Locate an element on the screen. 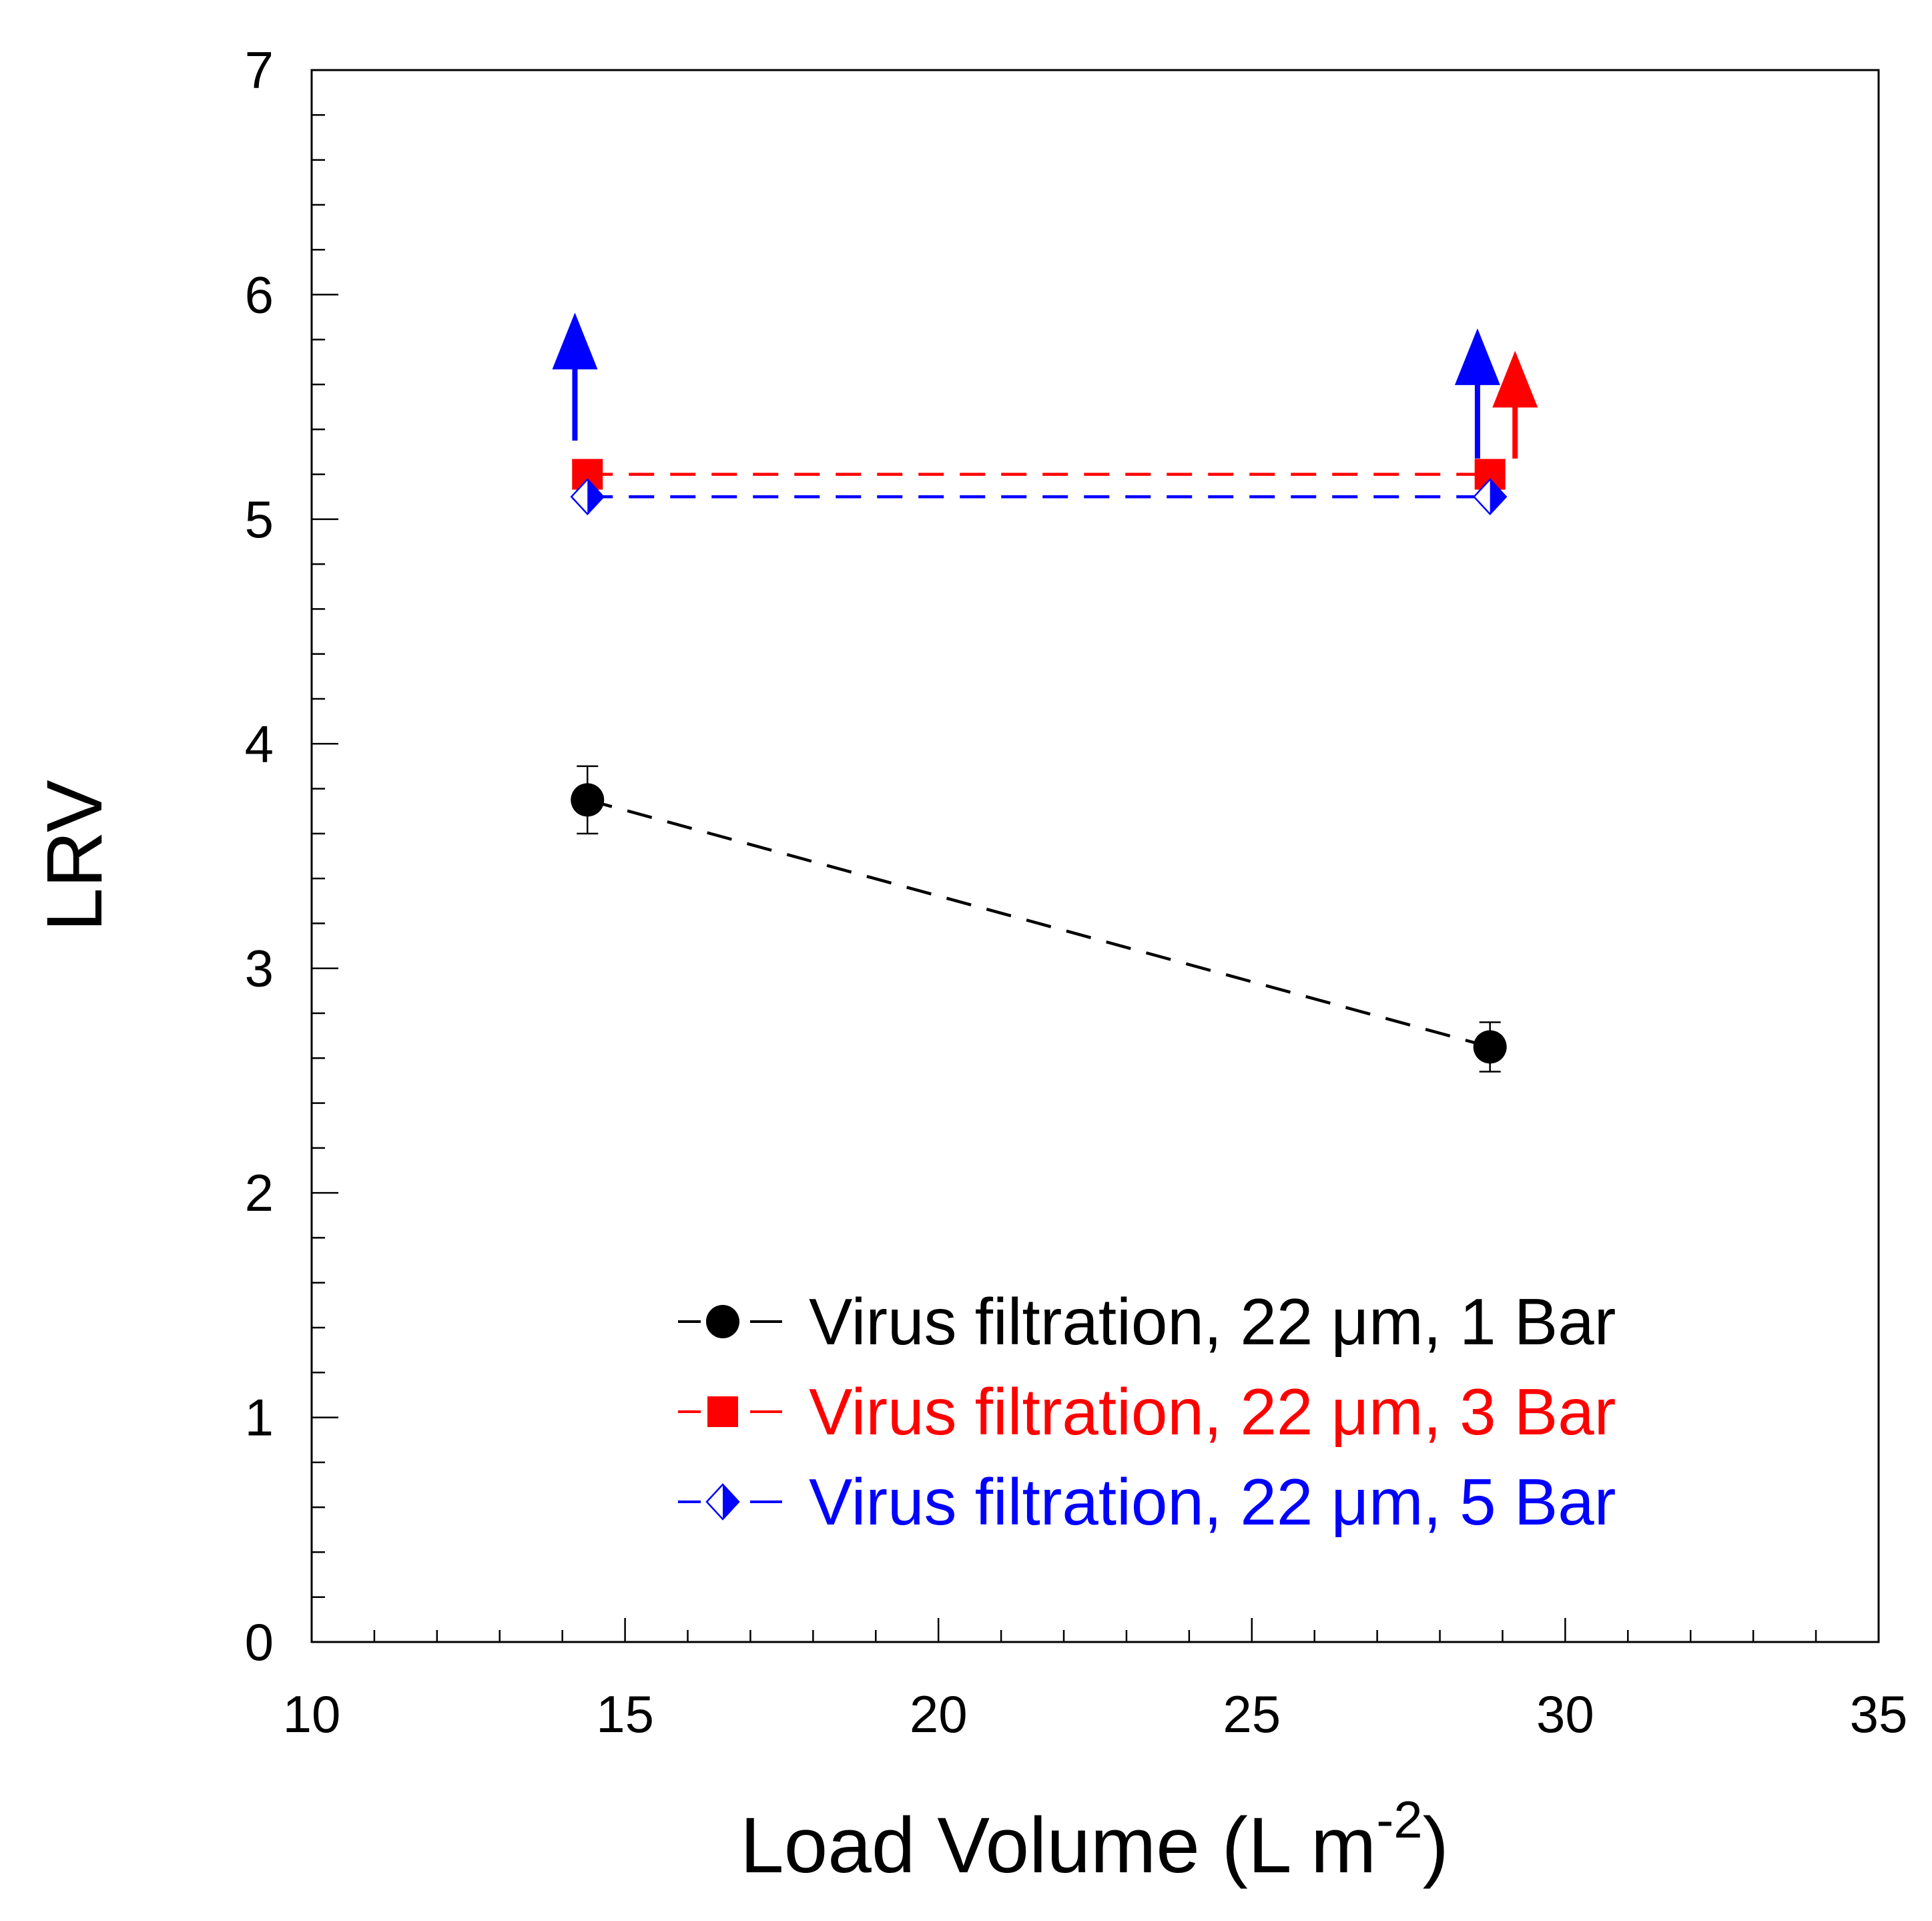 The image size is (1932, 1921). x-tick-label: 20 is located at coordinates (939, 1714).